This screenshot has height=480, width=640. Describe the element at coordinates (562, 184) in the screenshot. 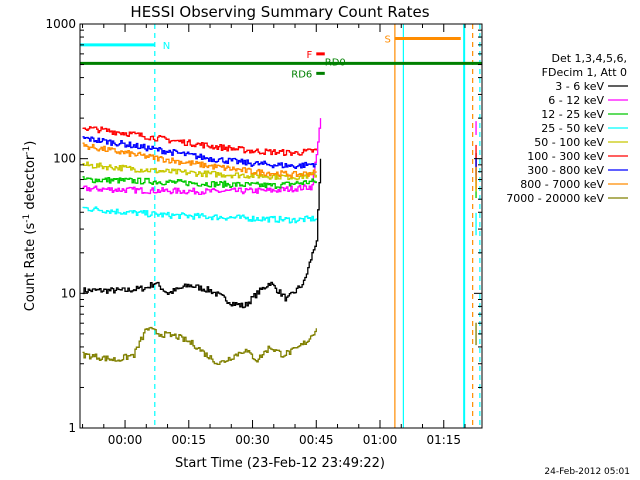

I see `legend-entry-label: 800 - 7000 keV` at that location.